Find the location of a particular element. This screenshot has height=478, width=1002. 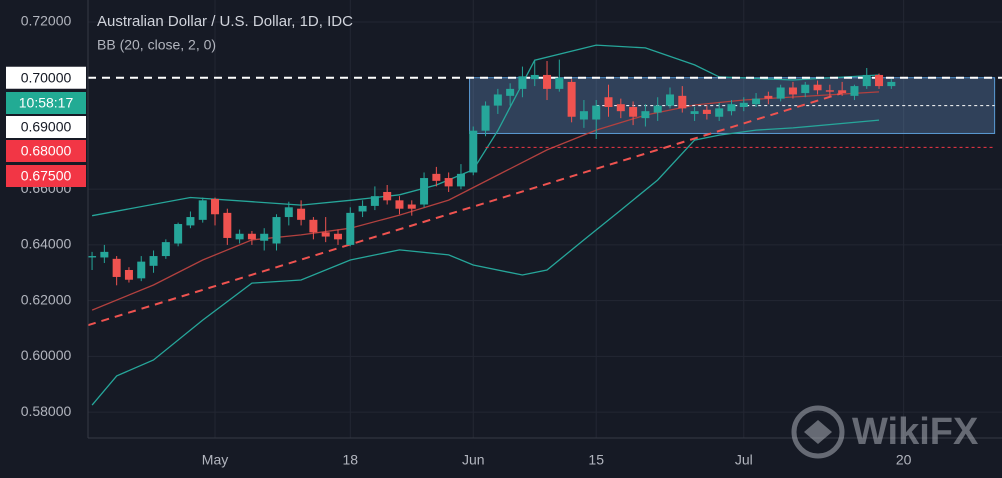

level-label: 0.68000 is located at coordinates (46, 151).